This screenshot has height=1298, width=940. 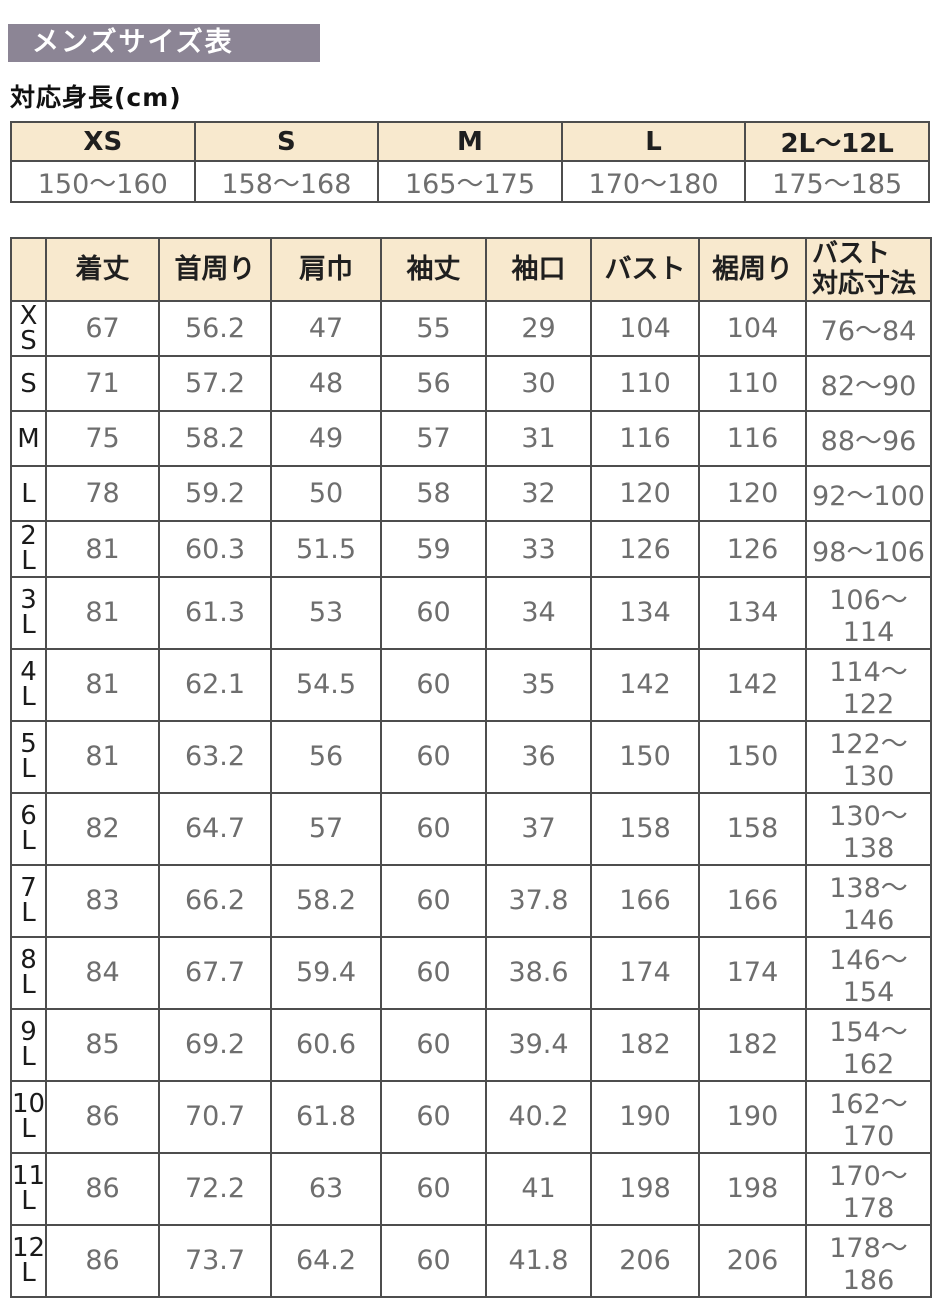 What do you see at coordinates (471, 549) in the screenshot?
I see `size-row-2l: 2 L 81 60.3 51.5 59 33 126 126 98〜106` at bounding box center [471, 549].